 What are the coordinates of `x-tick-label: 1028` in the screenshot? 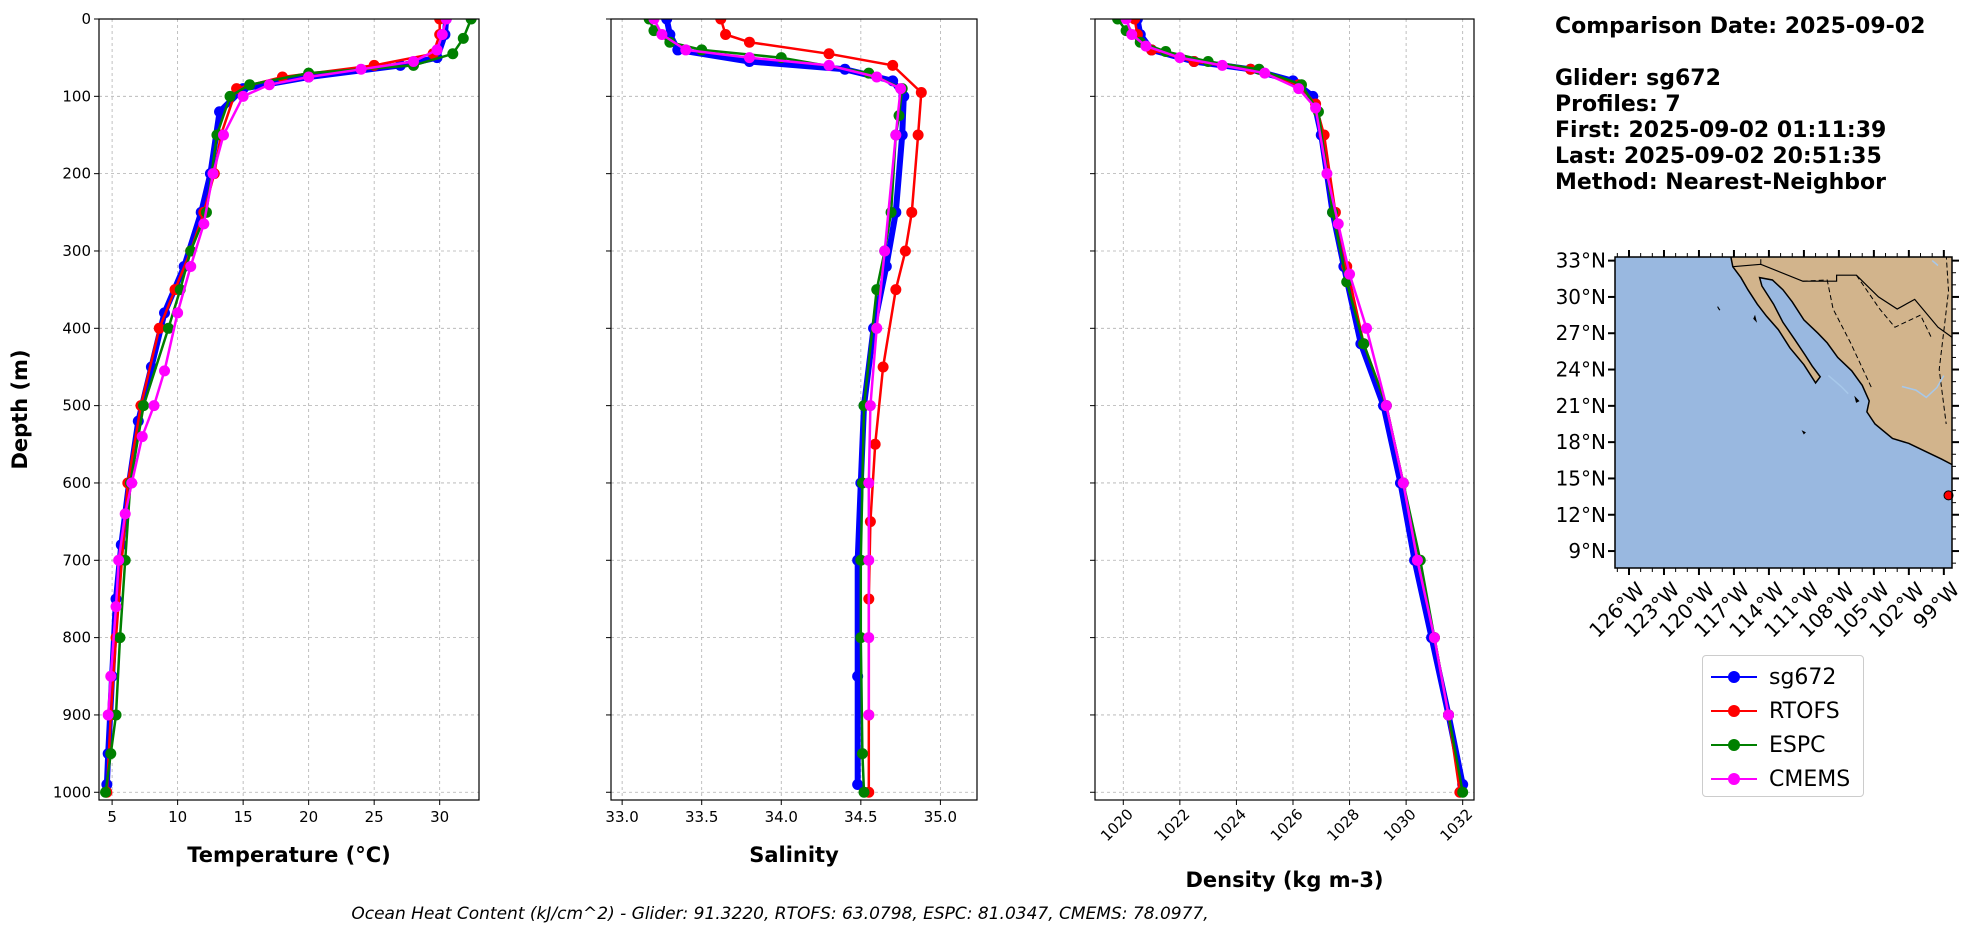 It's located at (1343, 825).